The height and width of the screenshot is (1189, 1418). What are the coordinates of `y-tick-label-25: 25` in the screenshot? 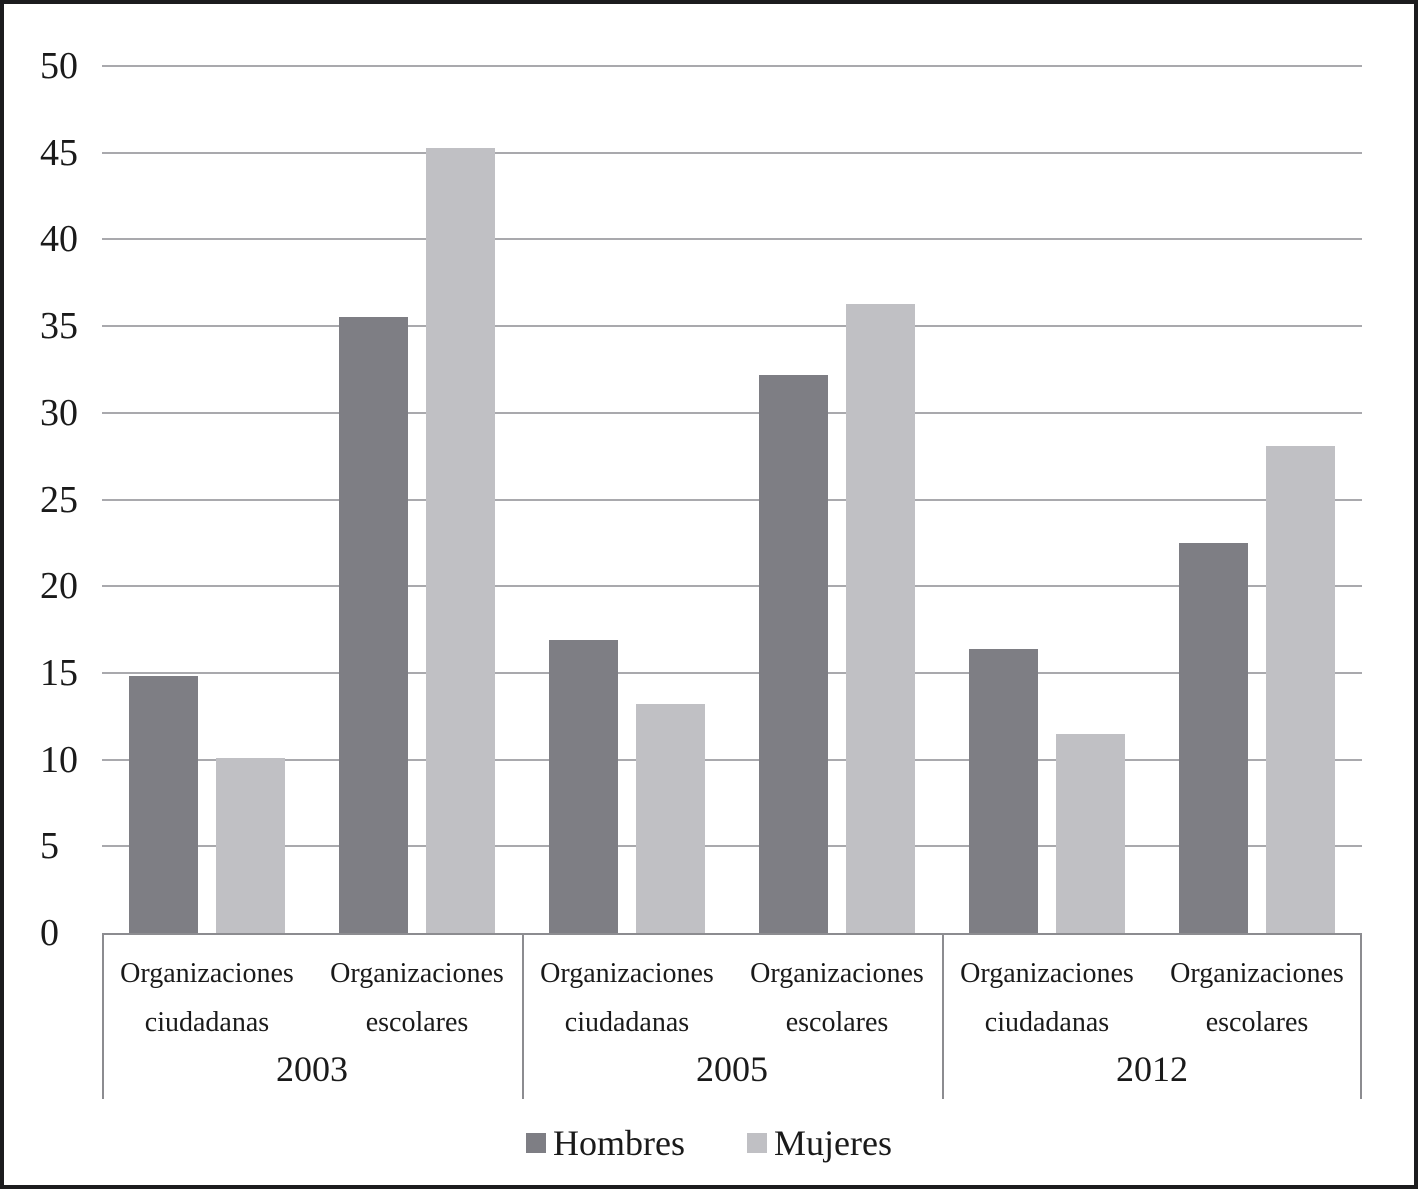 It's located at (59, 499).